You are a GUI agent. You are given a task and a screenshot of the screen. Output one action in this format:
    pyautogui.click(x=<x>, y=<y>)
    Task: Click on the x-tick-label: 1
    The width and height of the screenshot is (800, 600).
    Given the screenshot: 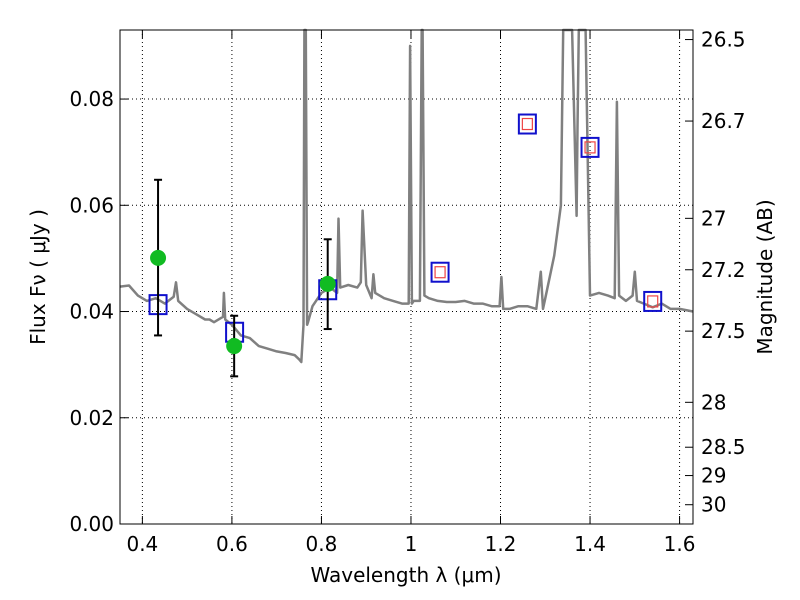 What is the action you would take?
    pyautogui.click(x=411, y=544)
    